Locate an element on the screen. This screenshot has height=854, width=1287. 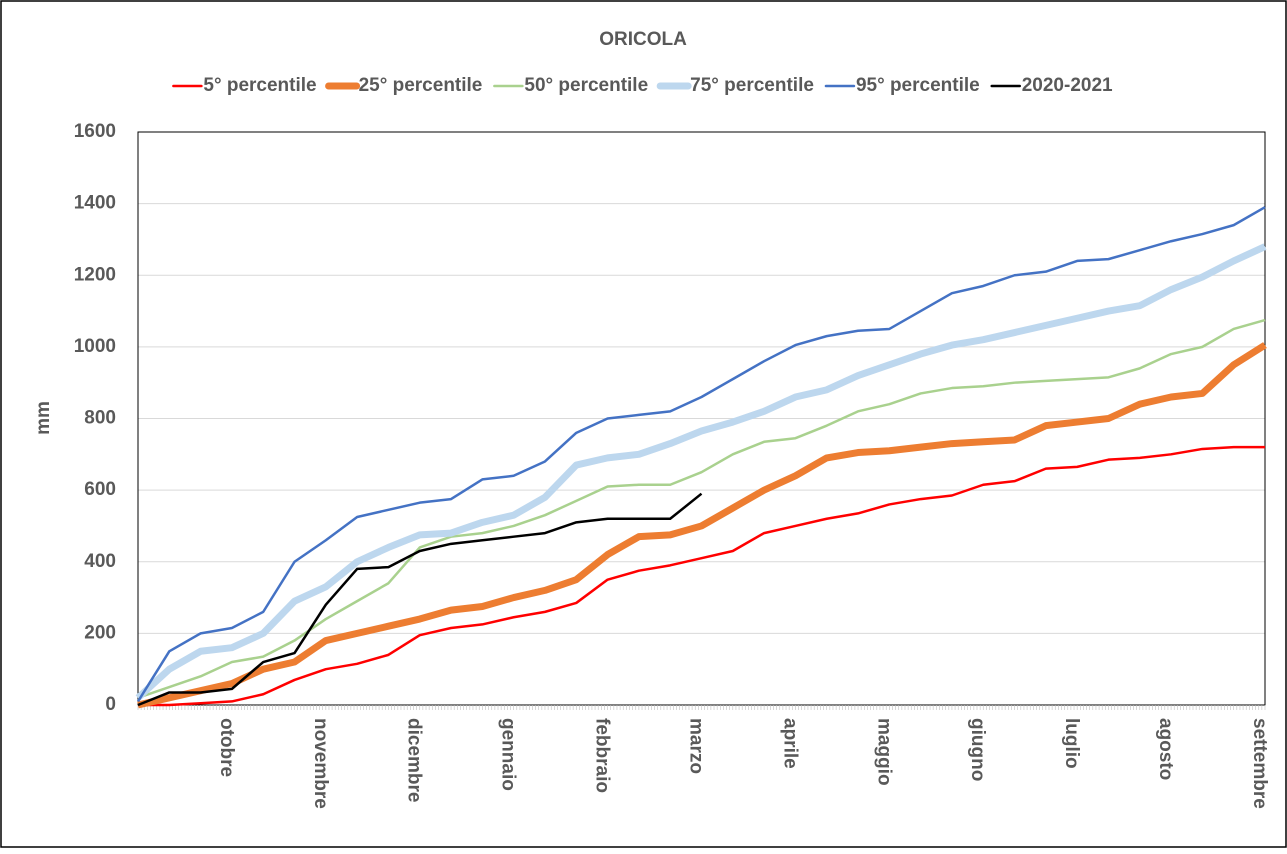
x-tick-label: gennaio is located at coordinates (508, 754).